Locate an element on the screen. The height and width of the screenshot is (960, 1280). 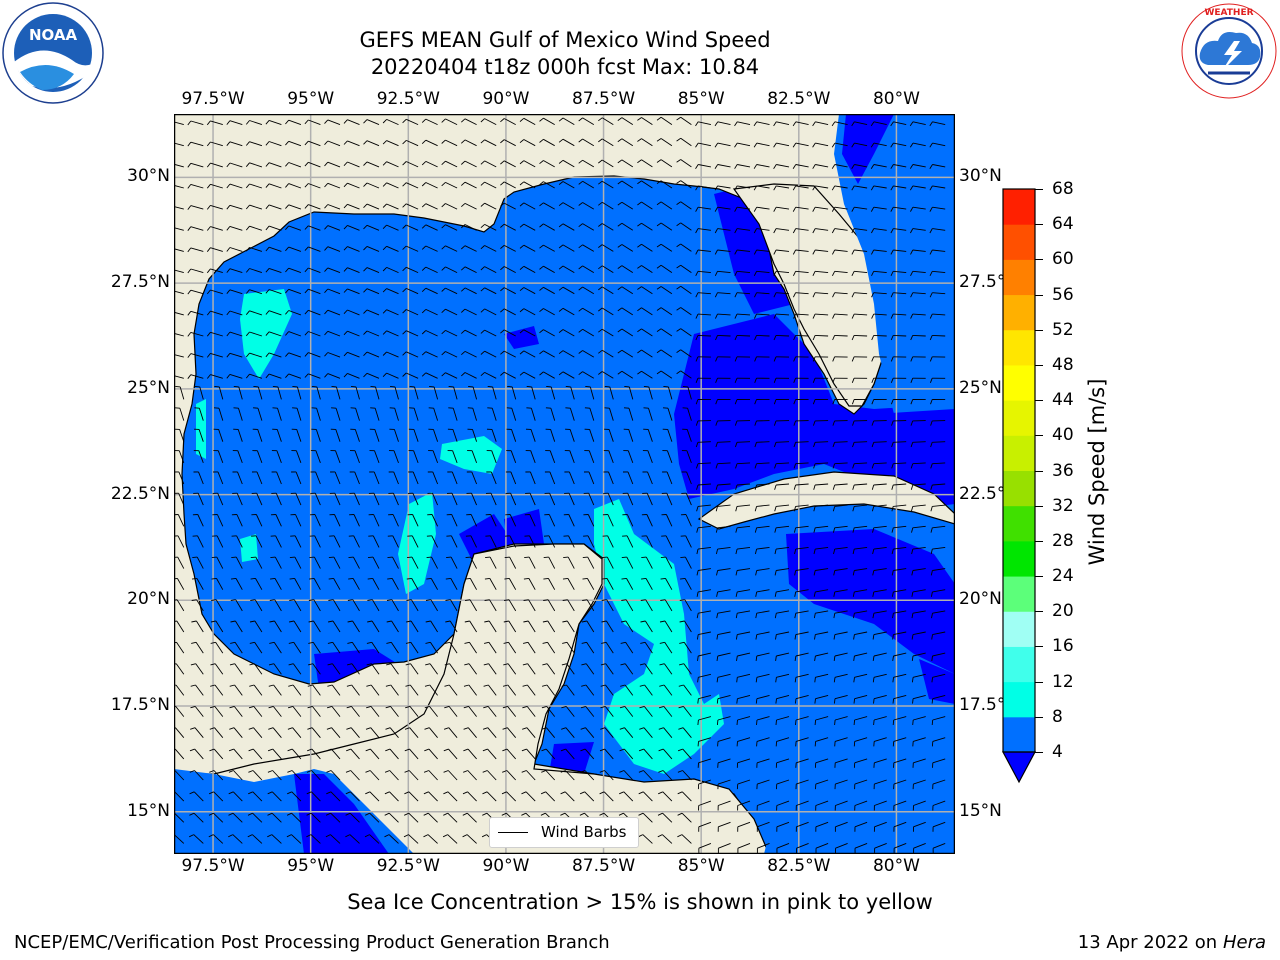
colorbar-tick-label: 28 is located at coordinates (1063, 540).